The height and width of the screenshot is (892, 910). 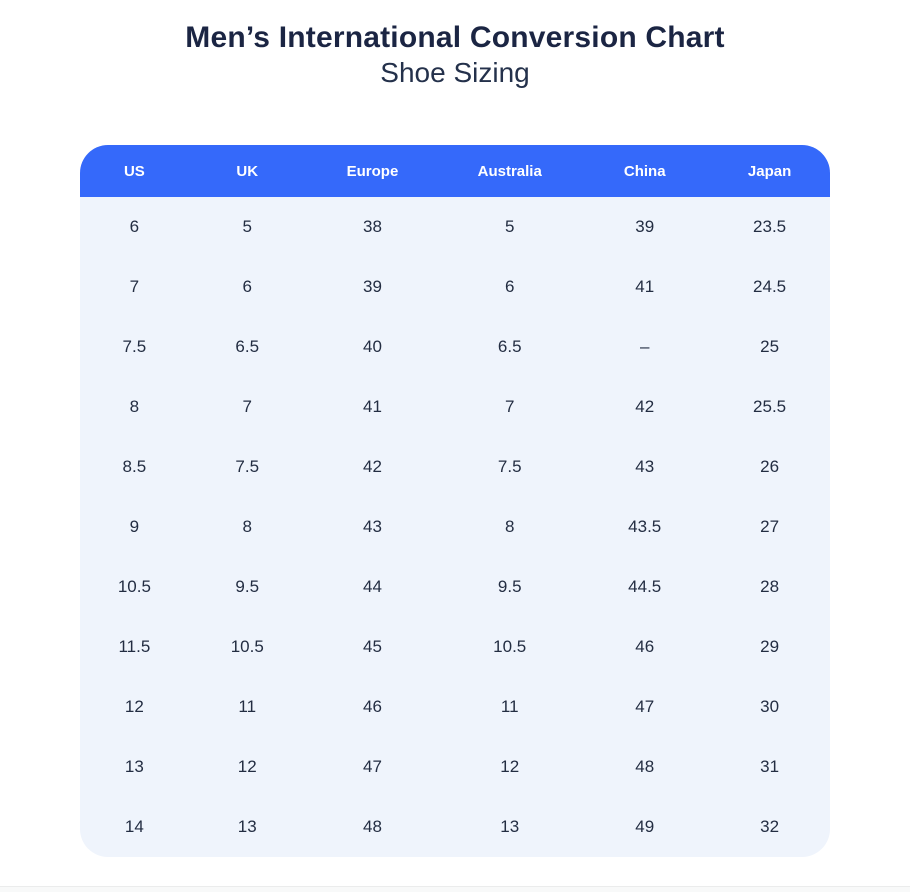 I want to click on table-cell: 44, so click(x=372, y=586).